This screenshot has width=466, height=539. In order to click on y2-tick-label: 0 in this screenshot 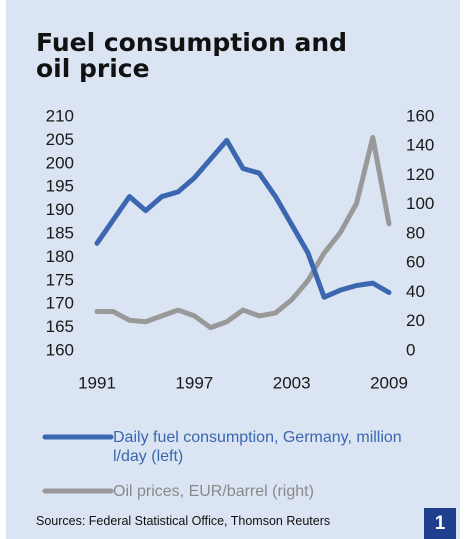, I will do `click(410, 349)`.